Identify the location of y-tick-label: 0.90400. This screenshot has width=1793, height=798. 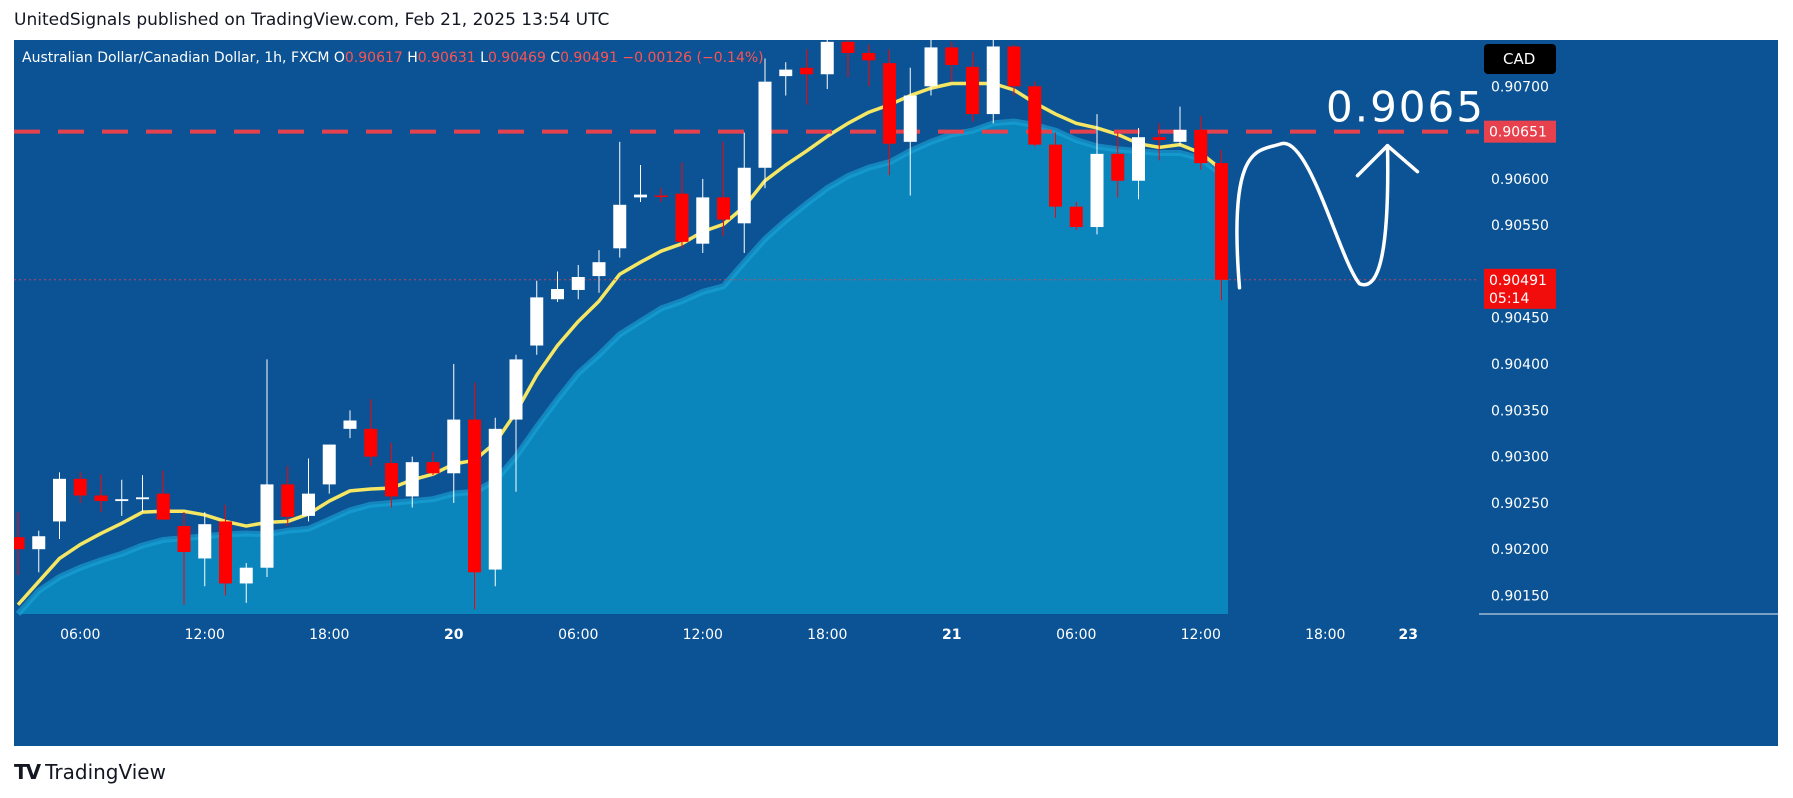
(1520, 365).